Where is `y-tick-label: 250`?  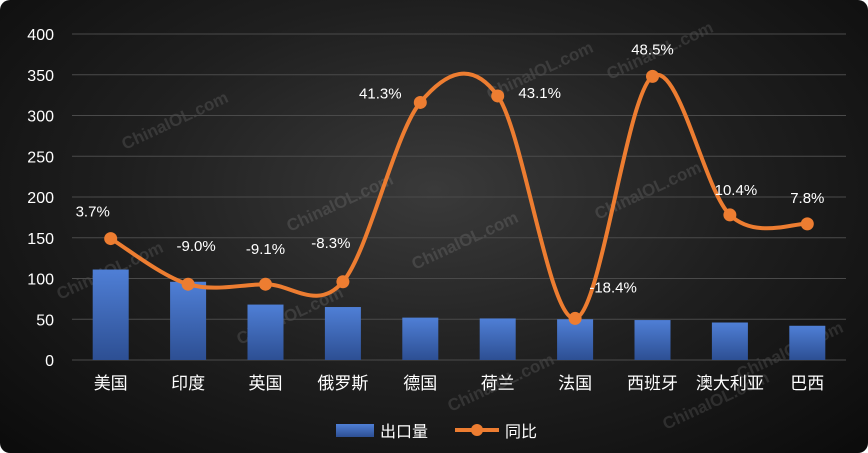 y-tick-label: 250 is located at coordinates (40, 157).